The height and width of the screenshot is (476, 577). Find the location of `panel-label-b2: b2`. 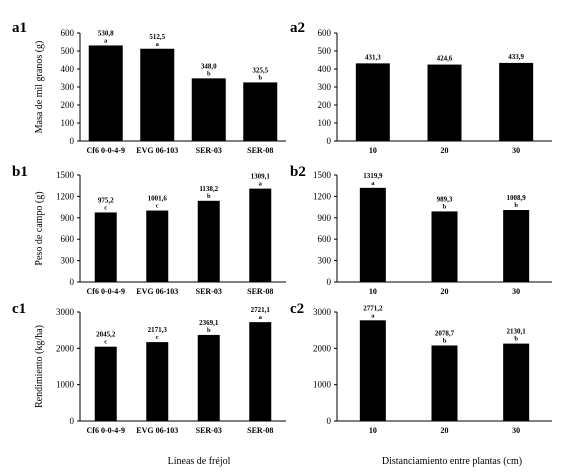

panel-label-b2: b2 is located at coordinates (298, 172).